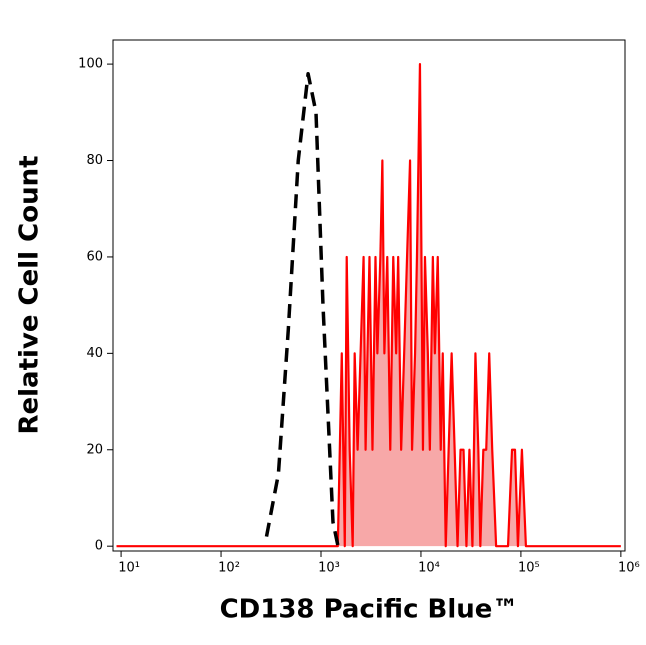 The image size is (646, 645). I want to click on x-tick-label: 10⁶, so click(629, 568).